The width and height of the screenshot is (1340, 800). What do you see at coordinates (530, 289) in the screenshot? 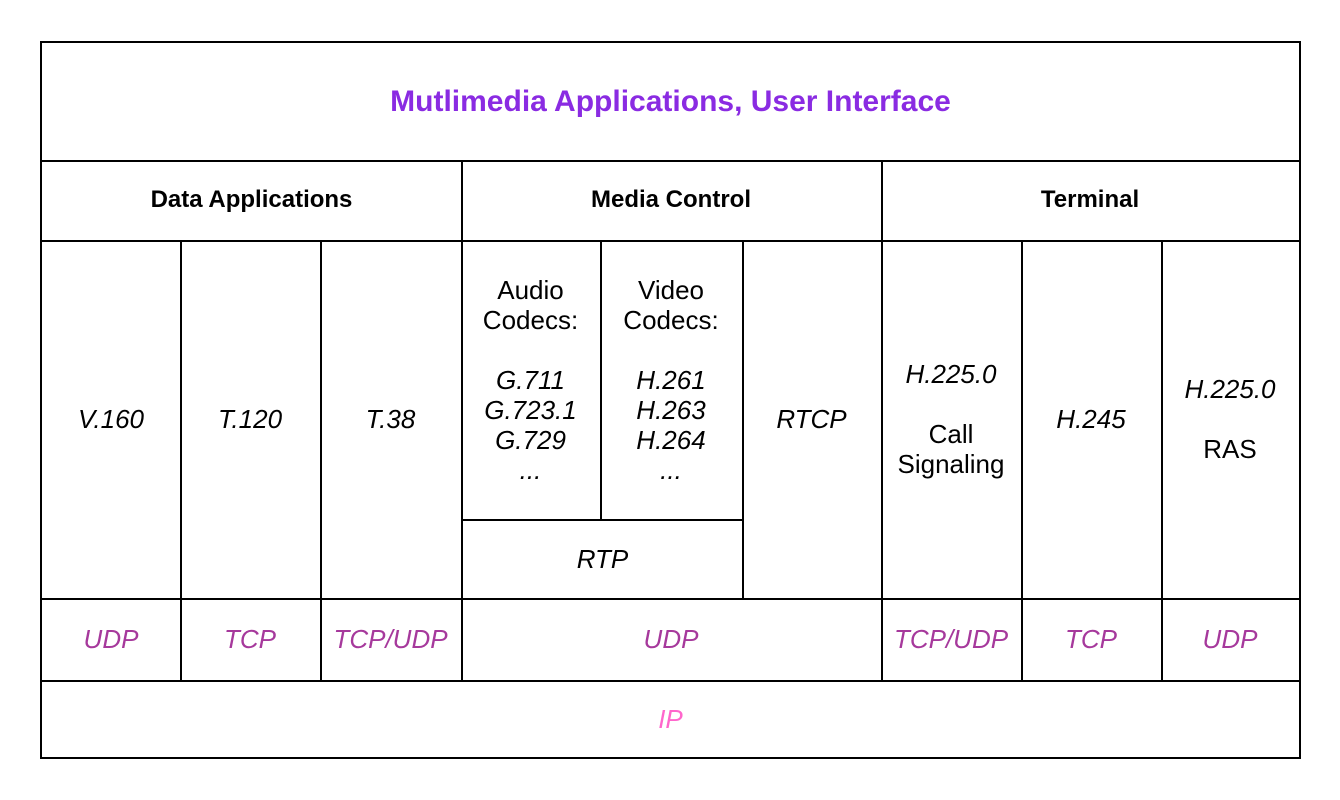
I see `audio-codecs-heading-line1: Audio` at bounding box center [530, 289].